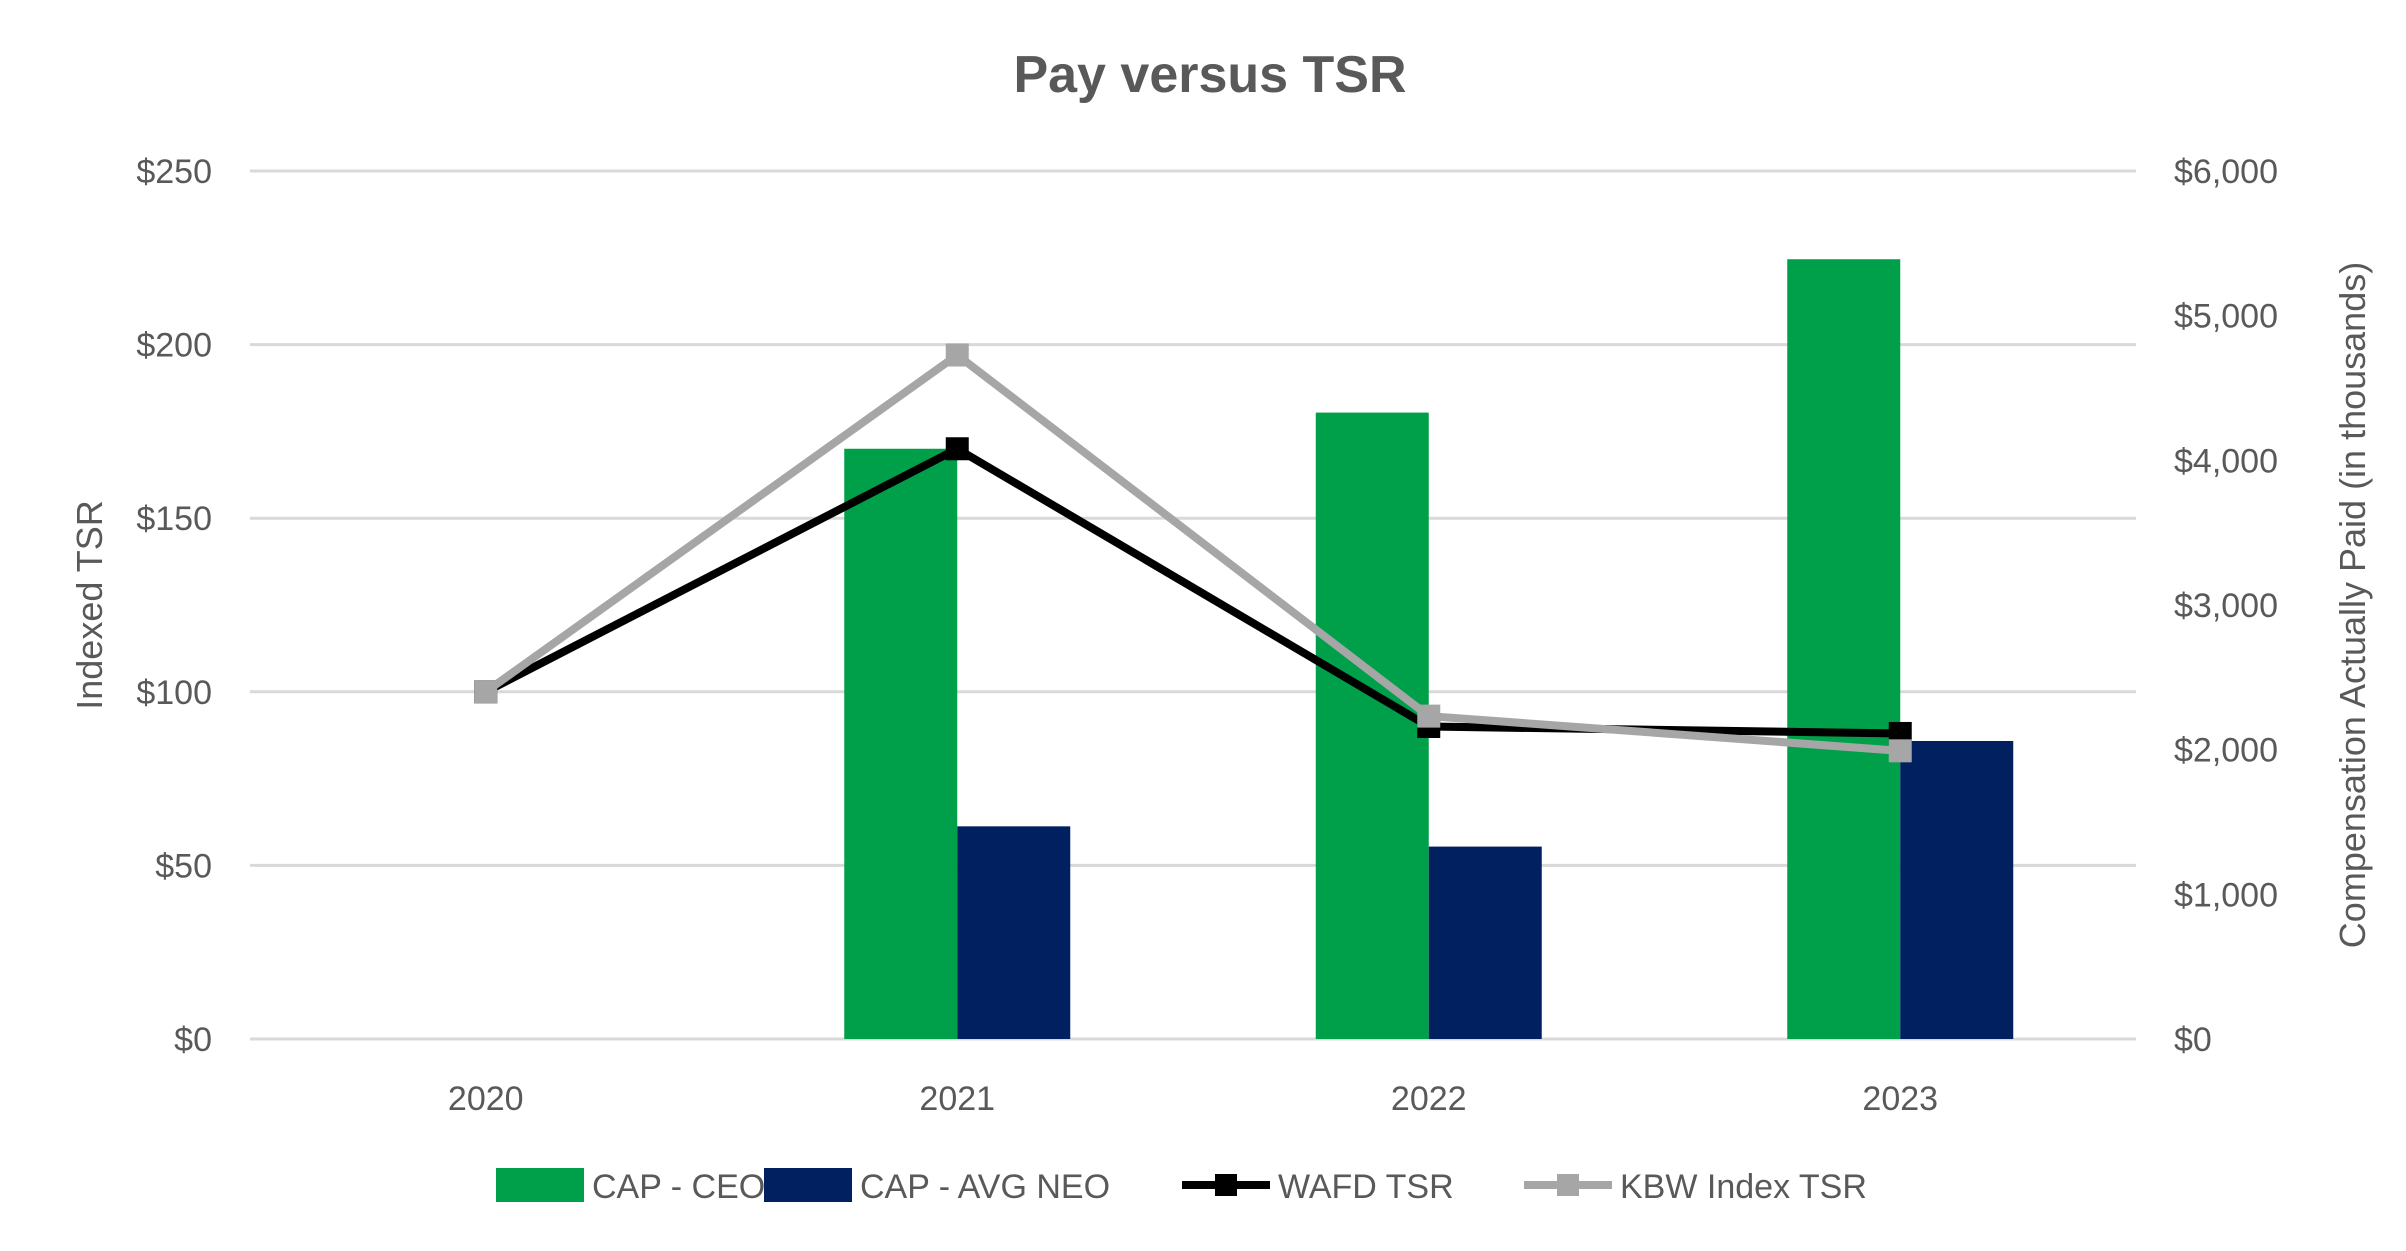  What do you see at coordinates (174, 346) in the screenshot?
I see `left-tick-label: $200` at bounding box center [174, 346].